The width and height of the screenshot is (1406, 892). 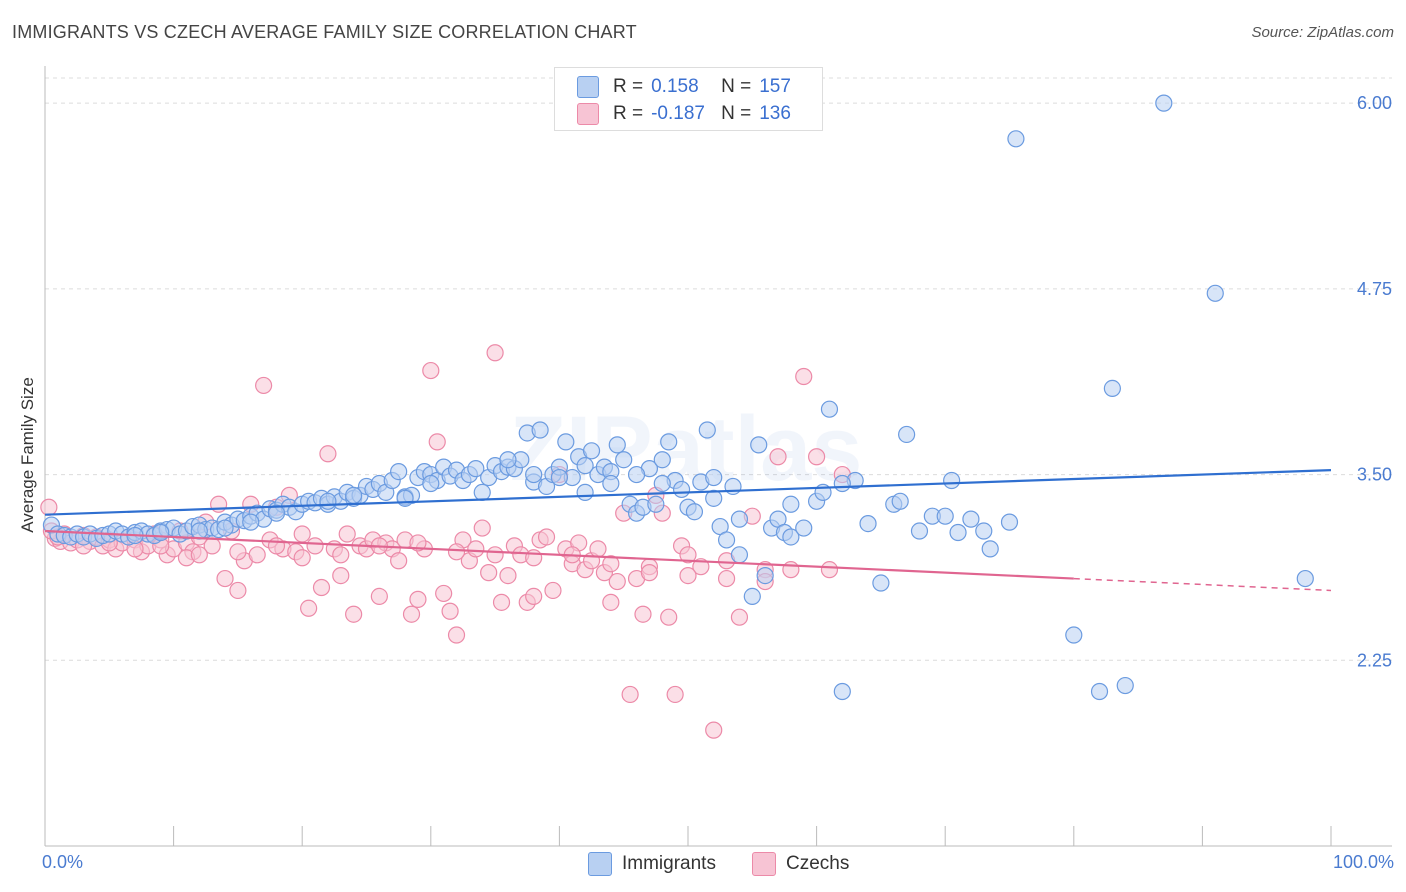 What do you see at coordinates (1374, 475) in the screenshot?
I see `y-tick-label: 3.50` at bounding box center [1374, 475].